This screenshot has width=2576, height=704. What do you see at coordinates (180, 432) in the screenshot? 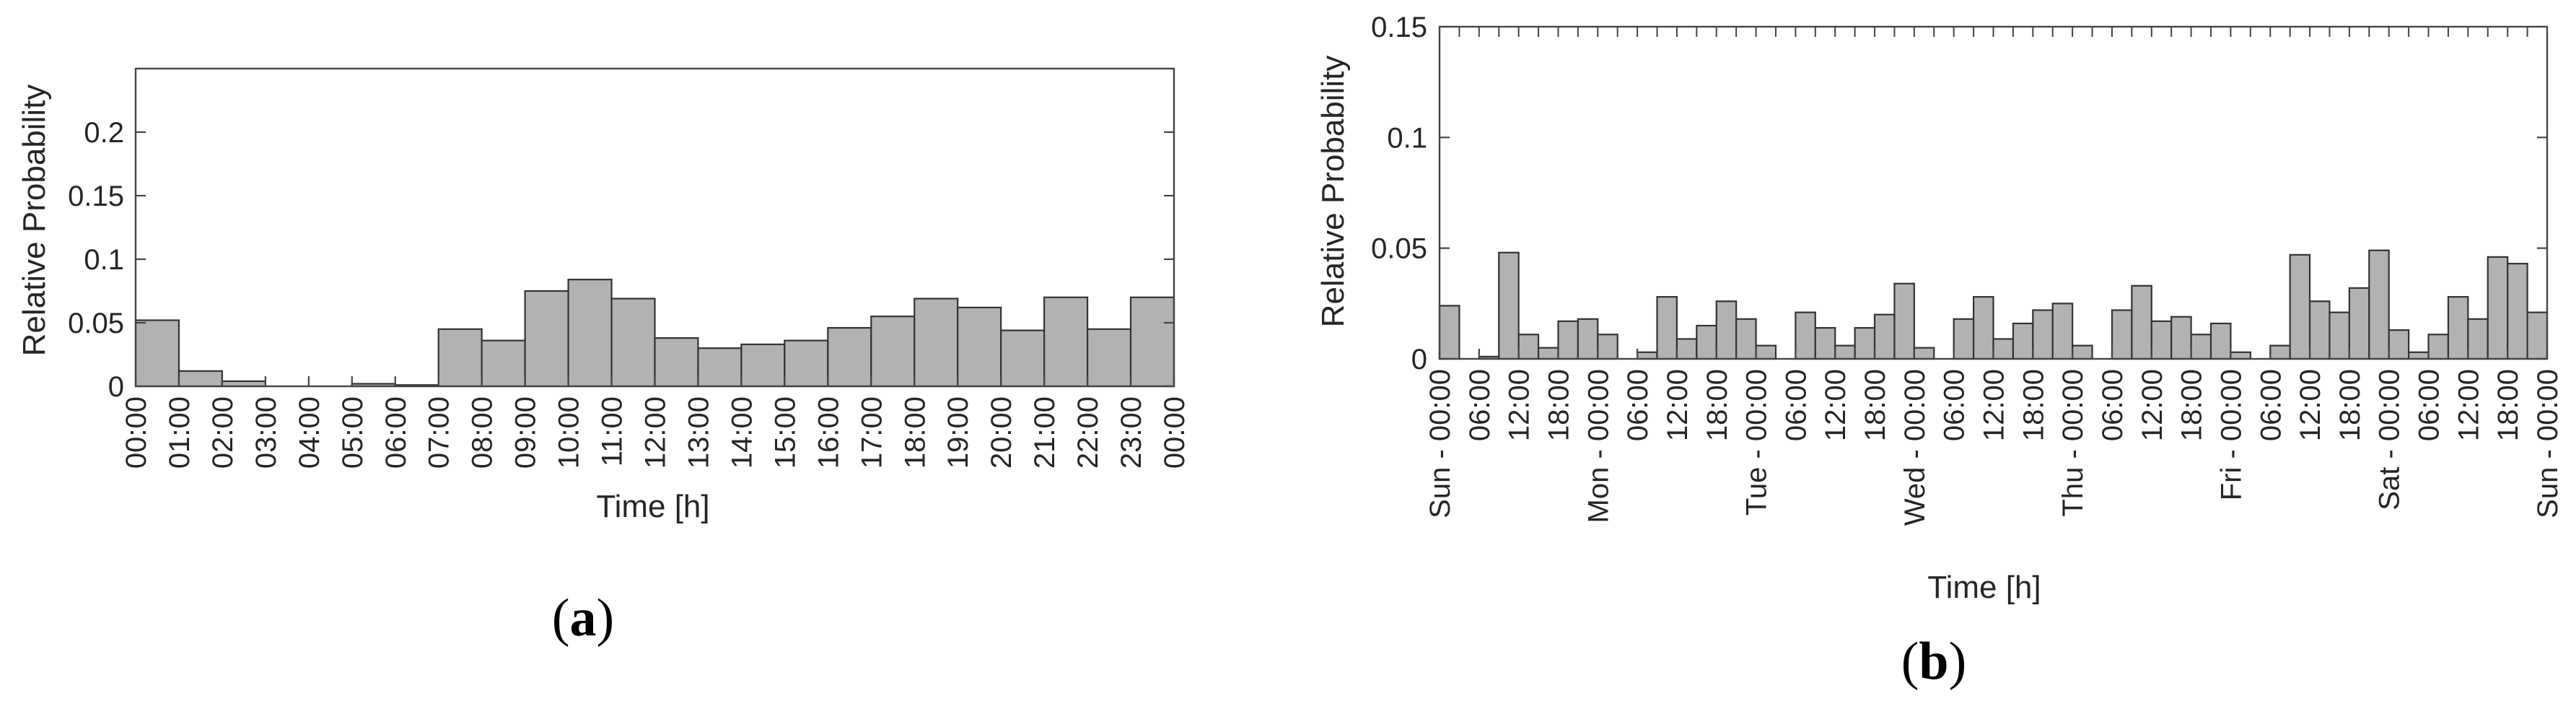
I see `chart-a-x-tick-label: 01:00` at bounding box center [180, 432].